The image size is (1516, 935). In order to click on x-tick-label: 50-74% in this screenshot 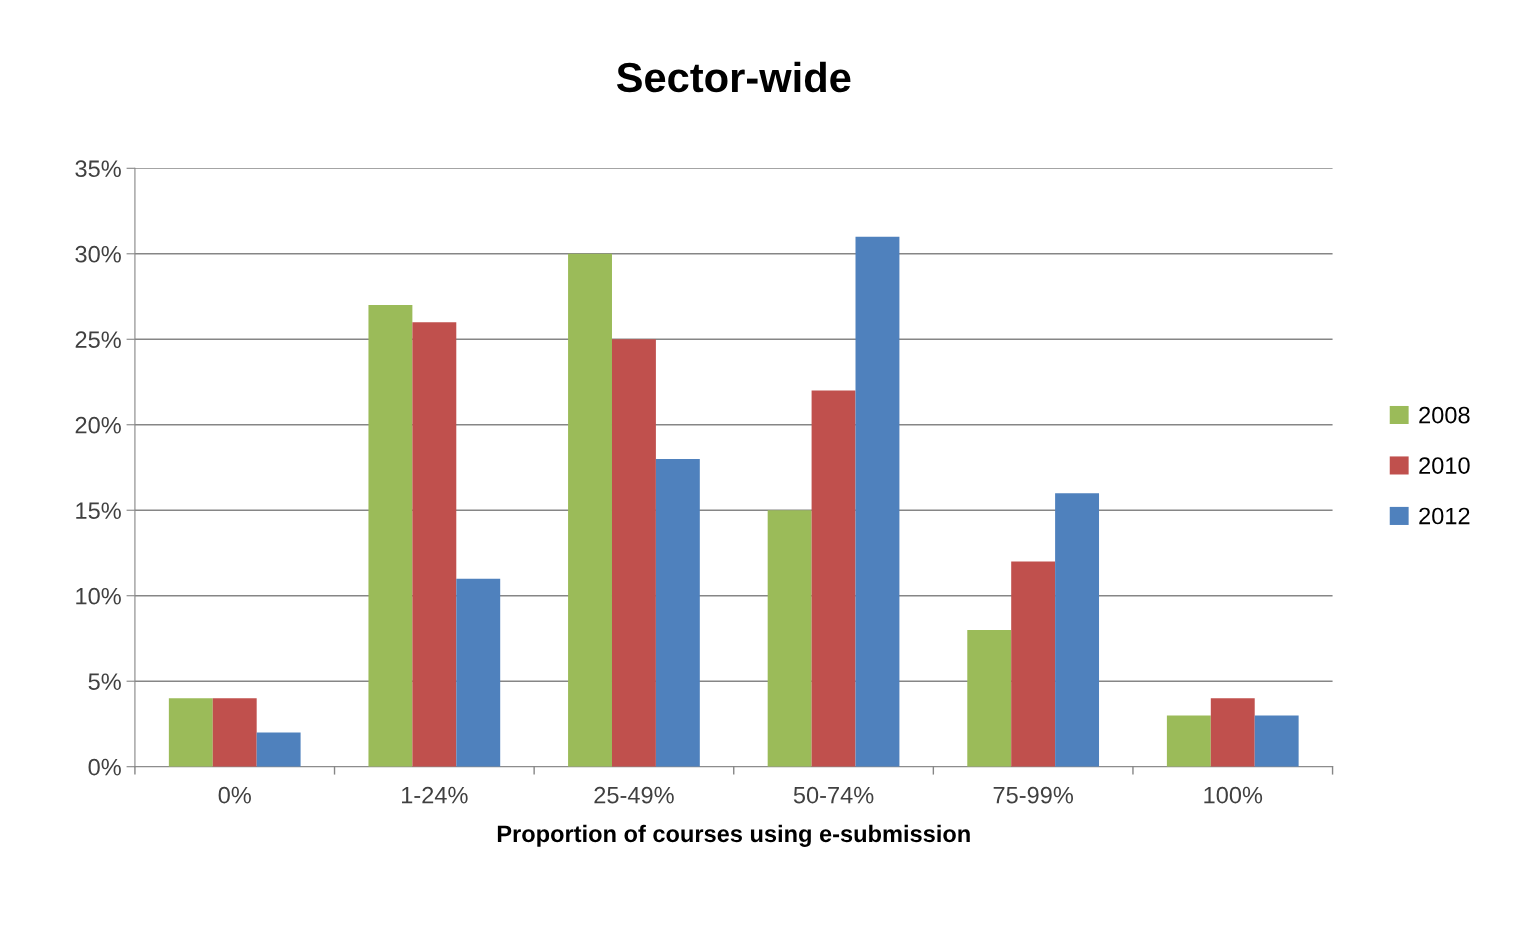, I will do `click(833, 795)`.